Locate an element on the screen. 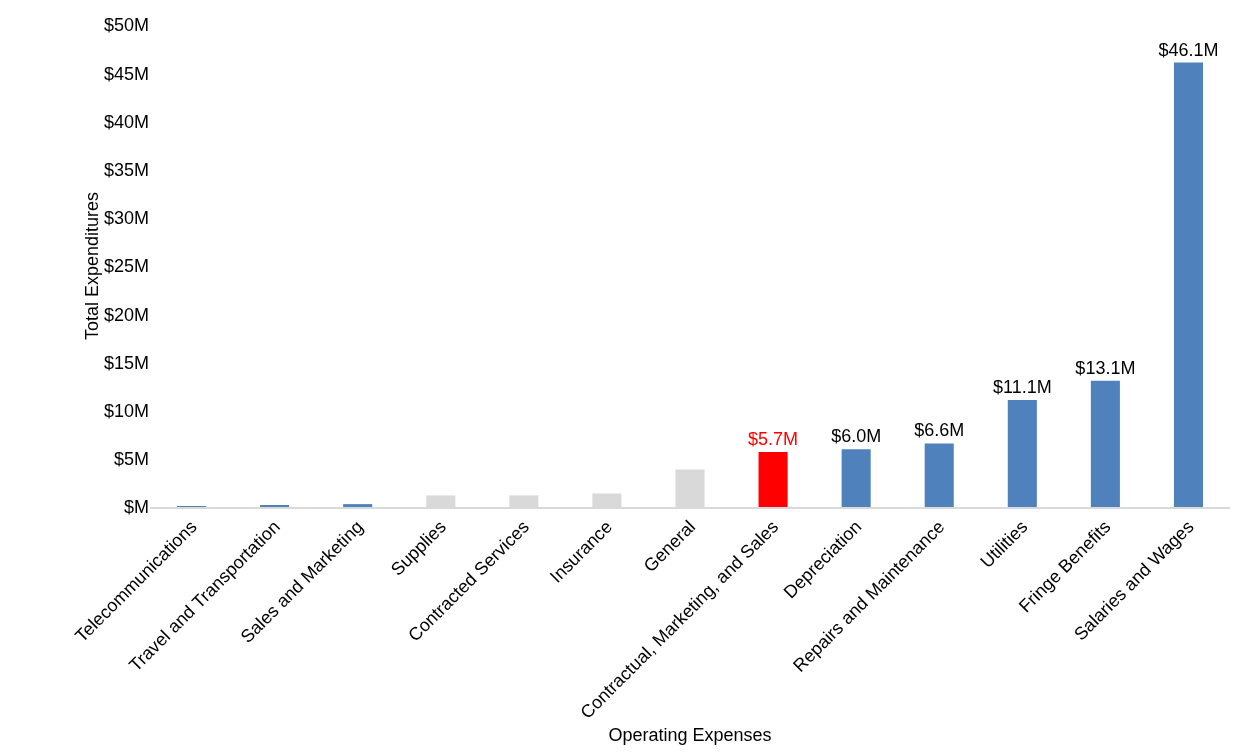 Image resolution: width=1250 pixels, height=753 pixels. data-label: $6.6M is located at coordinates (939, 430).